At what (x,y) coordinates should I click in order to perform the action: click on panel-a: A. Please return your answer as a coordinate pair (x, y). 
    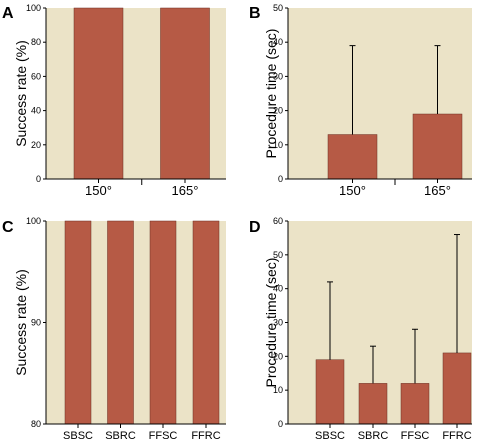
    Looking at the image, I should click on (8, 13).